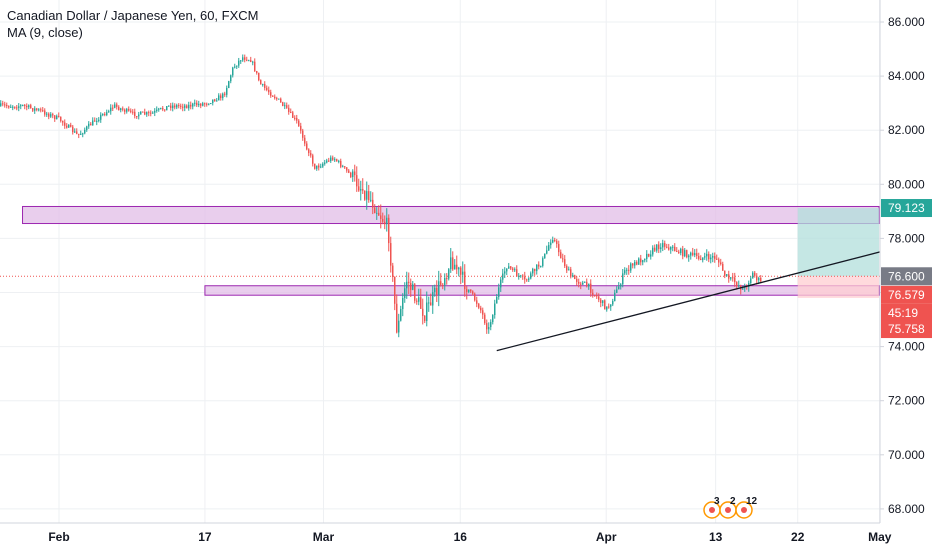  Describe the element at coordinates (730, 507) in the screenshot. I see `economic-events: 3 2 12` at that location.